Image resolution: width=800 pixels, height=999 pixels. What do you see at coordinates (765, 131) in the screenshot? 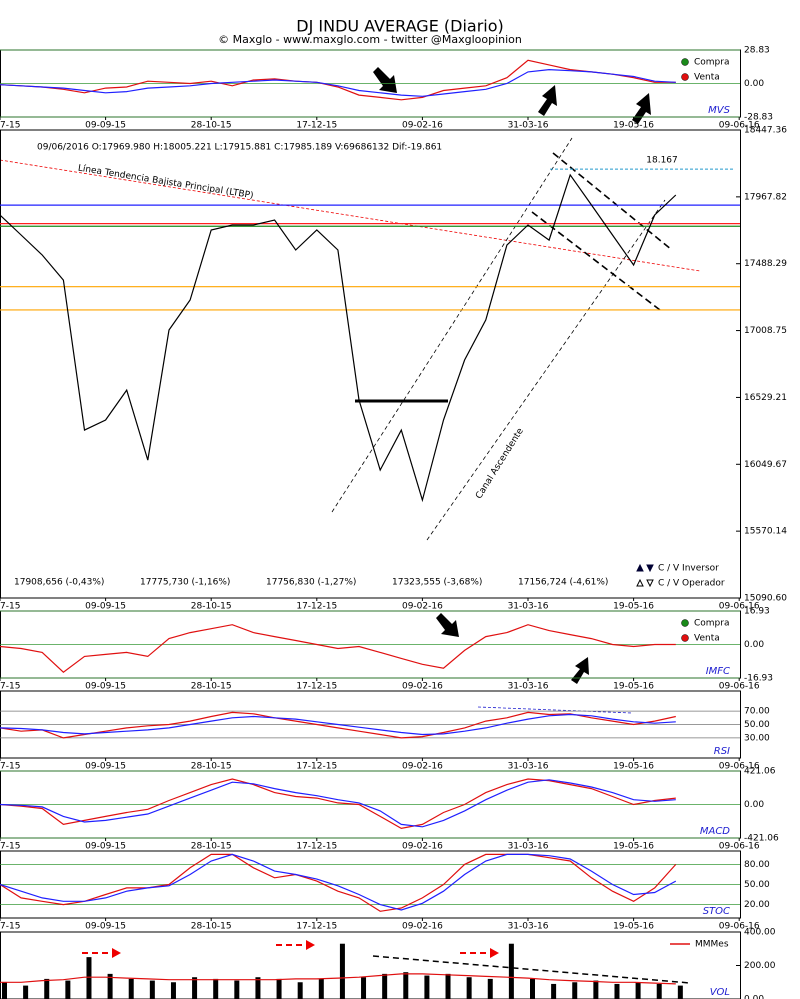
I see `y-tick-label: 18447.36` at bounding box center [765, 131].